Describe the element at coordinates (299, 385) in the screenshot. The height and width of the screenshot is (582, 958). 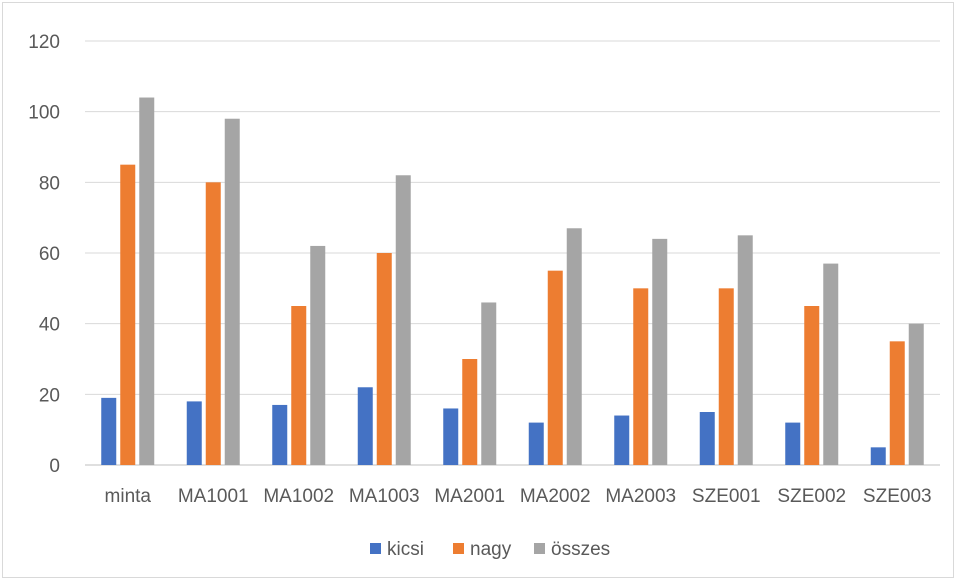
I see `bar-MA1002-nagy` at that location.